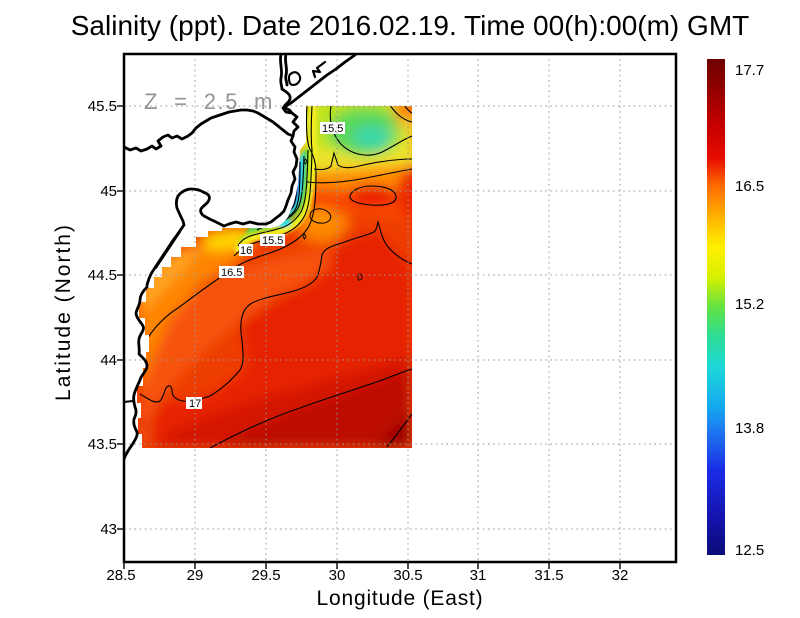 Image resolution: width=800 pixels, height=618 pixels. What do you see at coordinates (108, 360) in the screenshot?
I see `svg-text: 44` at bounding box center [108, 360].